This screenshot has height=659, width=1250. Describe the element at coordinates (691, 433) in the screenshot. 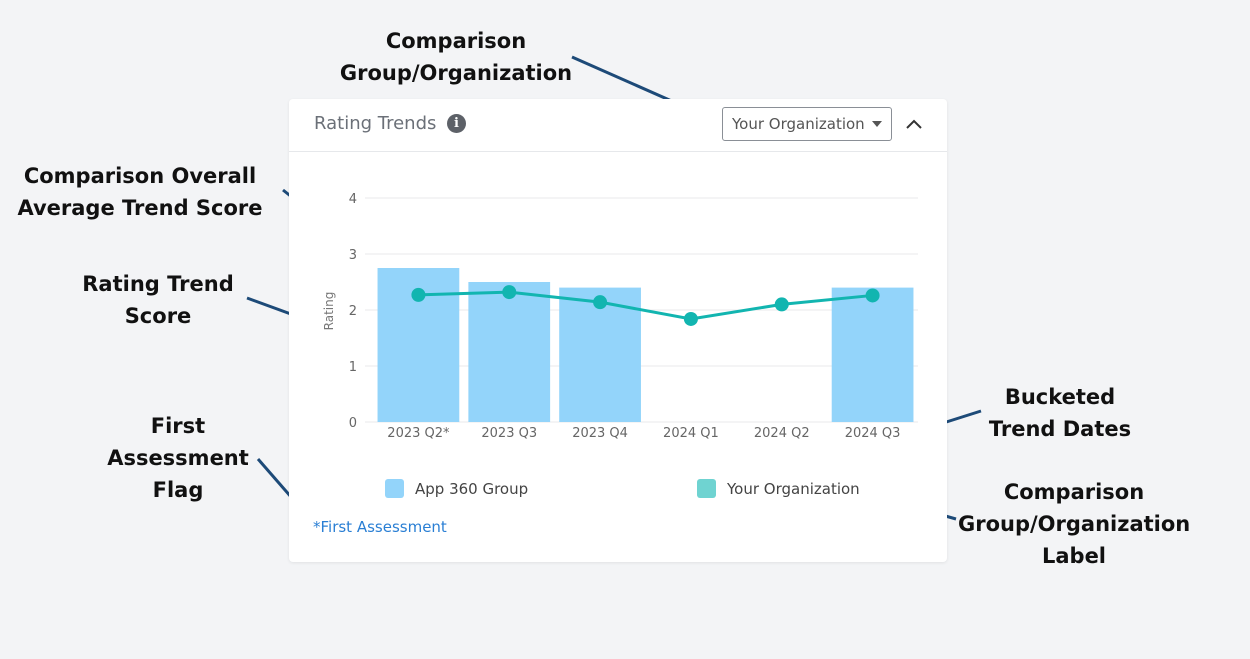

I see `x-tick-label: 2024 Q1` at that location.